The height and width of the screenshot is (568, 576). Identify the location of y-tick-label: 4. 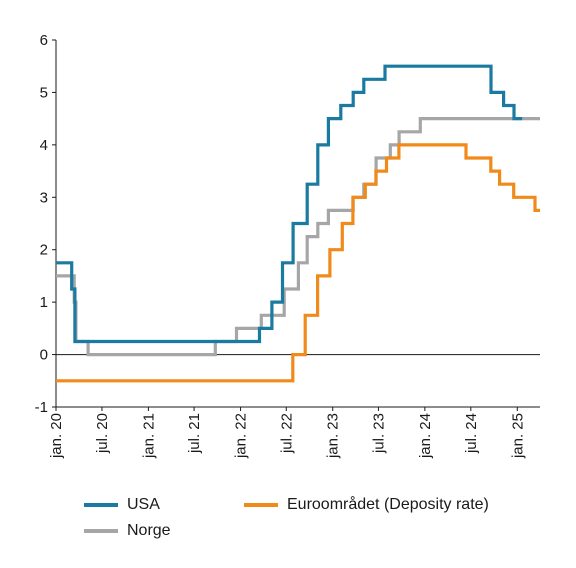
(44, 145).